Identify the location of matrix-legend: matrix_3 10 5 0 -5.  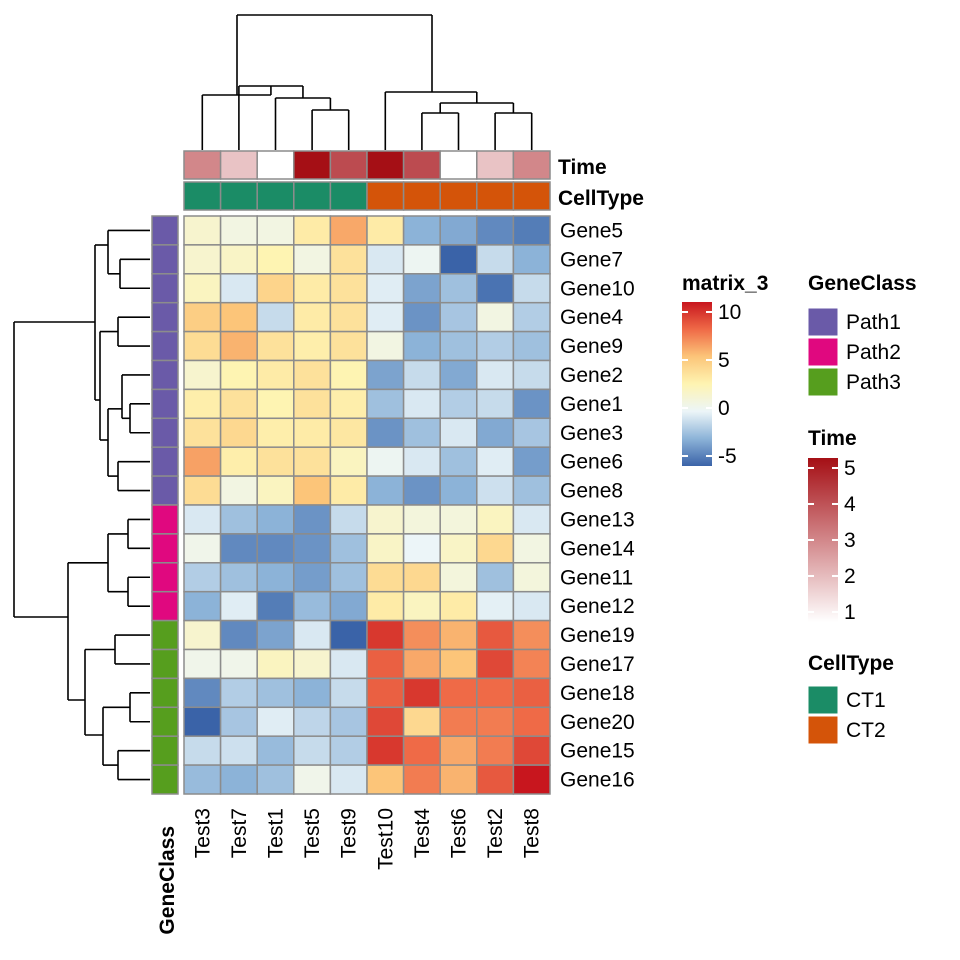
(725, 370).